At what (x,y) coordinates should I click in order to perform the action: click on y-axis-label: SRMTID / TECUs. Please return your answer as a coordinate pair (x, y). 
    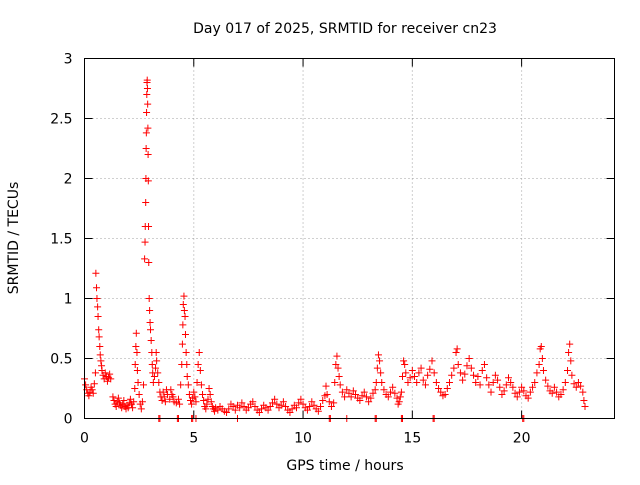
    Looking at the image, I should click on (14, 238).